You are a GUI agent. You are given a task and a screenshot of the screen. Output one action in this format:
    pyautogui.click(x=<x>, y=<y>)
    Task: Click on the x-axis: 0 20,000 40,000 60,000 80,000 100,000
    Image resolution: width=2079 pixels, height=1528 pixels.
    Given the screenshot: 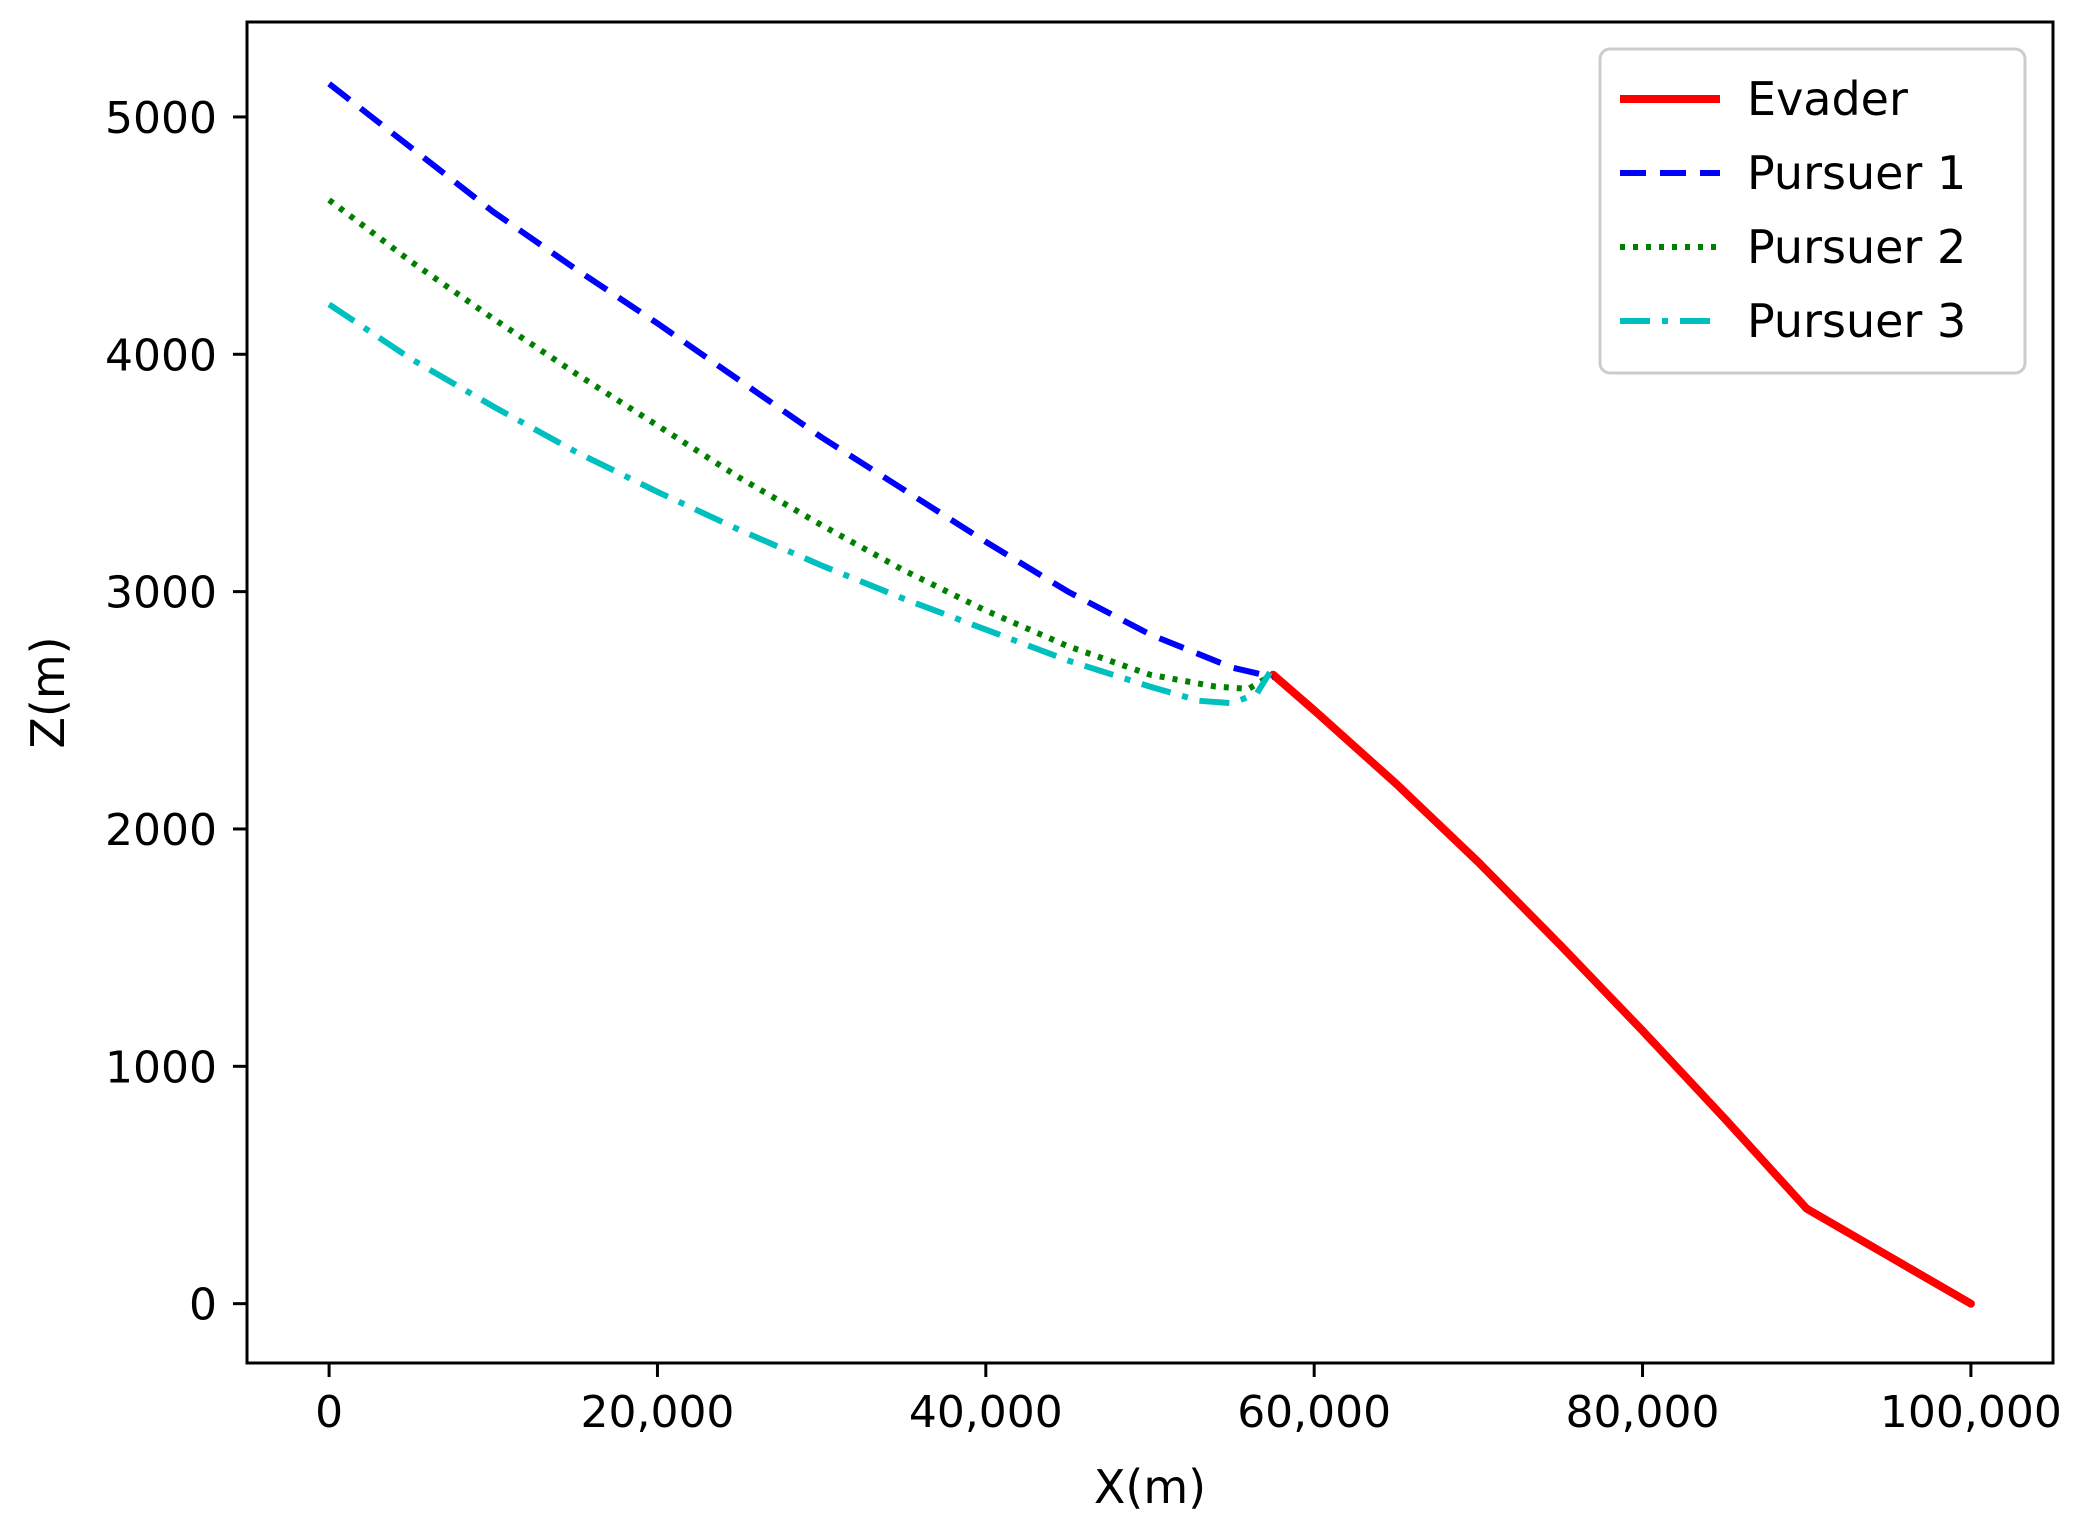 What is the action you would take?
    pyautogui.click(x=1188, y=1400)
    